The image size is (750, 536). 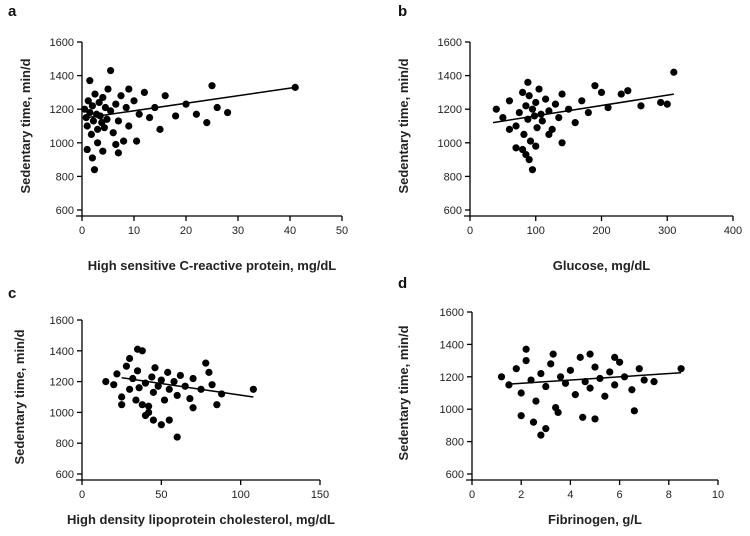 I want to click on panel-c-letter: c, so click(x=12, y=293).